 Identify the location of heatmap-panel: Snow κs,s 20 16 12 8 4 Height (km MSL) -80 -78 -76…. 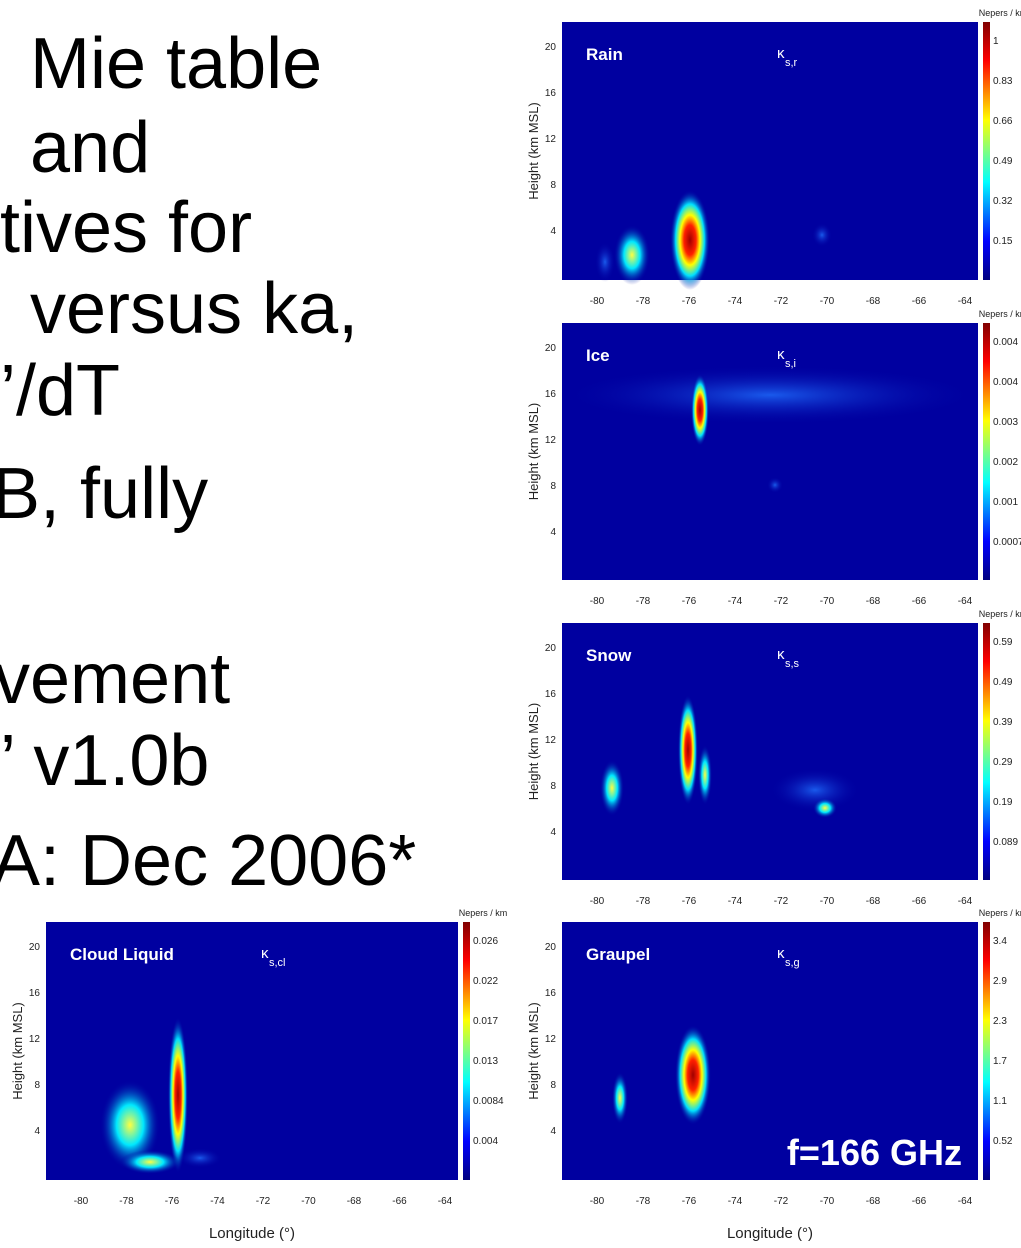
(773, 758).